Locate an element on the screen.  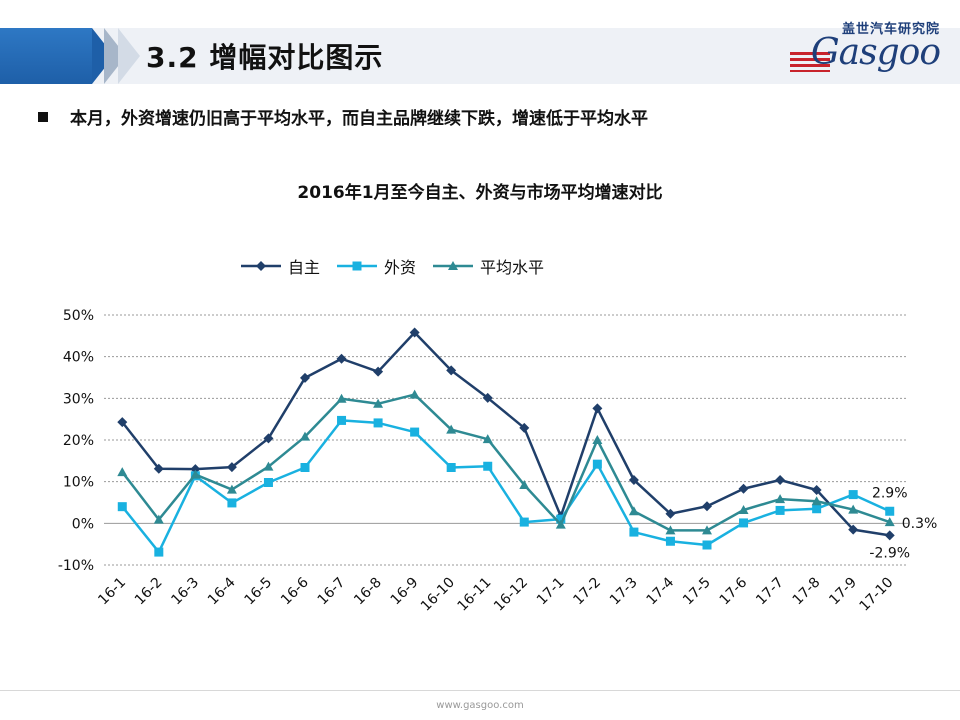
square-marker-icon is located at coordinates (357, 266).